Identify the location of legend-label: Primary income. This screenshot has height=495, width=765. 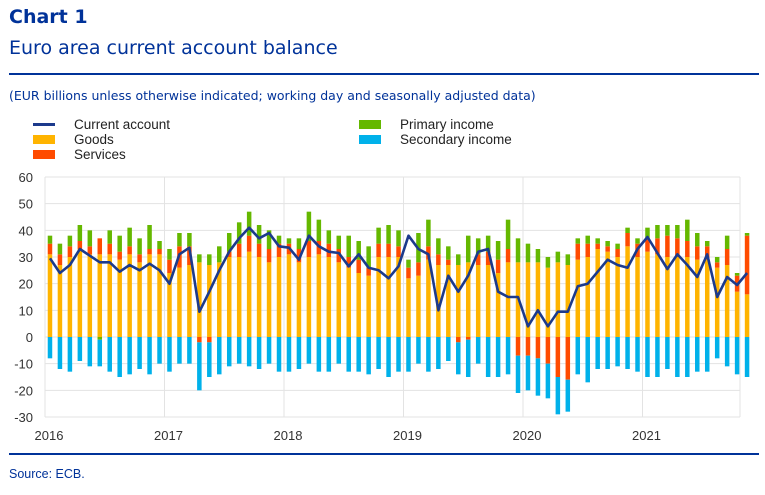
(447, 124).